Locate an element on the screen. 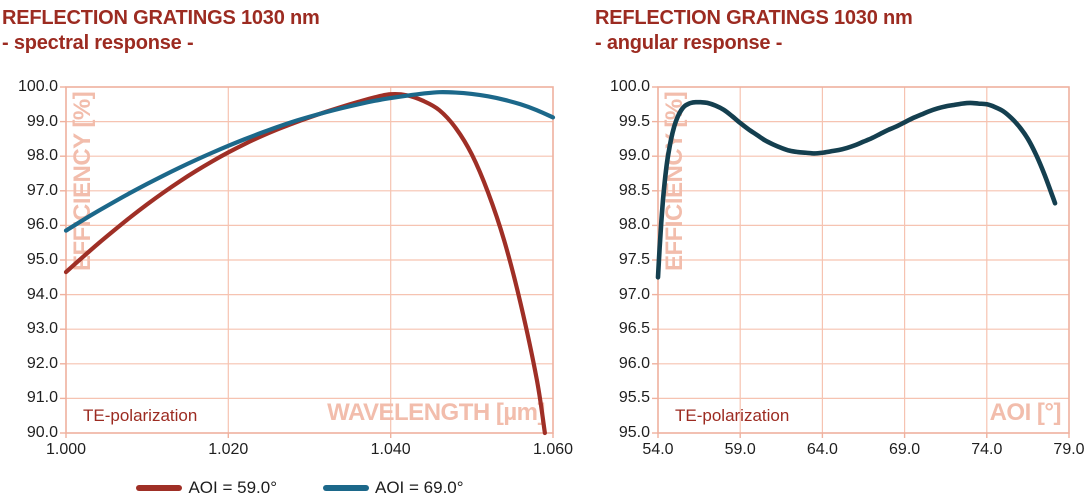 This screenshot has width=1087, height=500. spectral-x-tick-label: 1.000 is located at coordinates (66, 449).